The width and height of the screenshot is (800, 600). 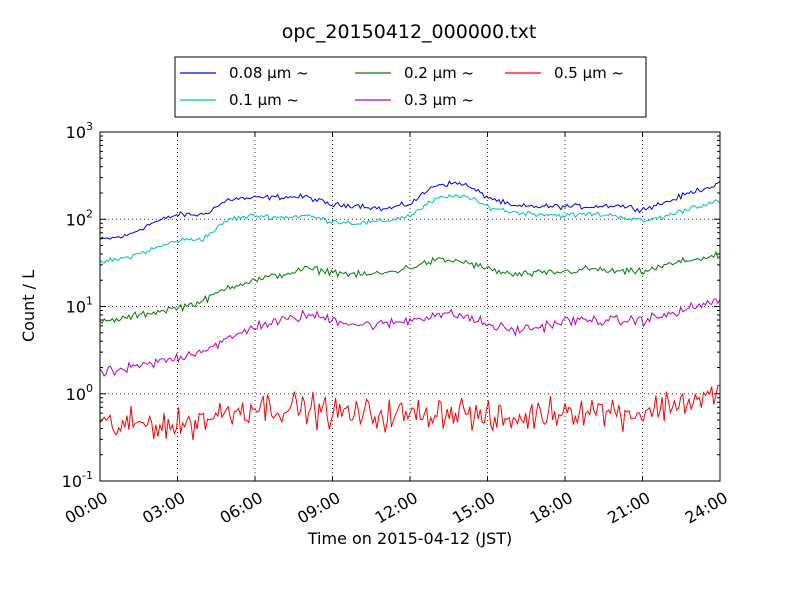 What do you see at coordinates (264, 100) in the screenshot?
I see `legend-label-2: 0.1 μm ~` at bounding box center [264, 100].